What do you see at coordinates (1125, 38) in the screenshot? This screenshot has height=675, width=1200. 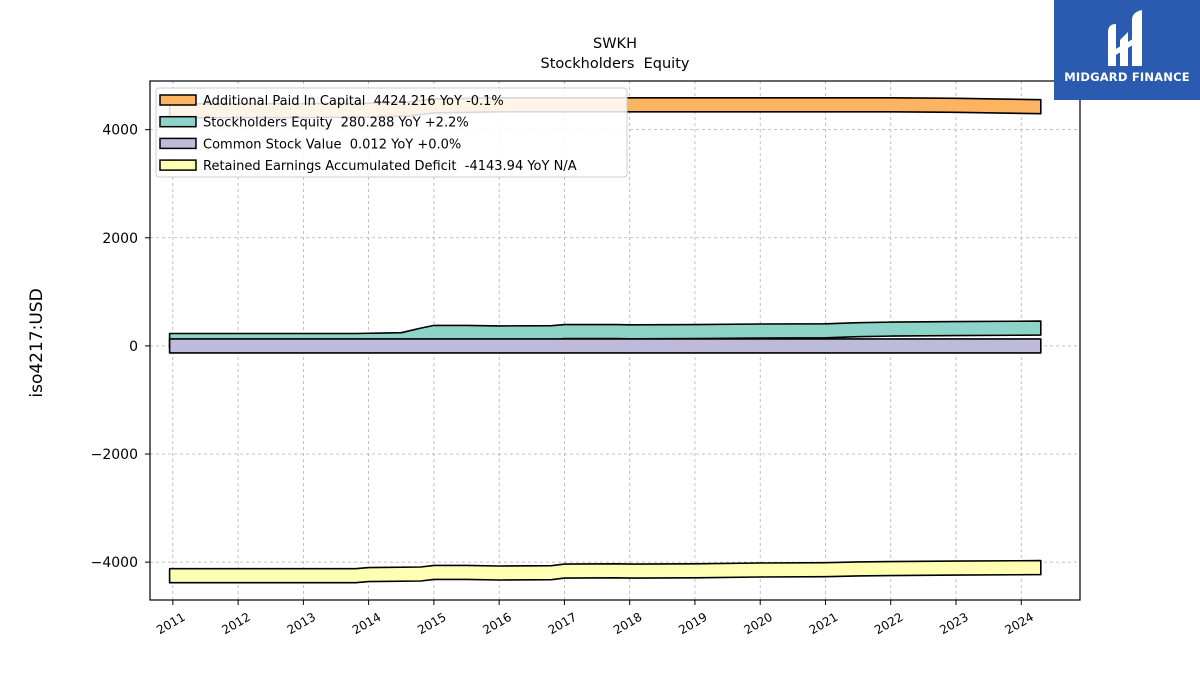 I see `midgard-logo-icon` at bounding box center [1125, 38].